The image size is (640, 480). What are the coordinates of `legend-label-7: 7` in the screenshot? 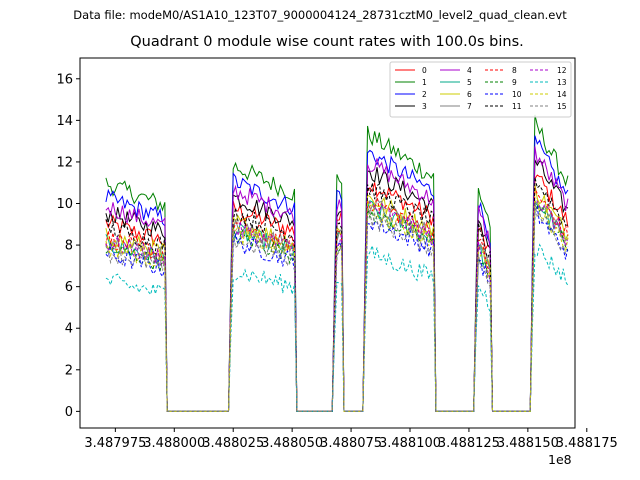 It's located at (469, 106).